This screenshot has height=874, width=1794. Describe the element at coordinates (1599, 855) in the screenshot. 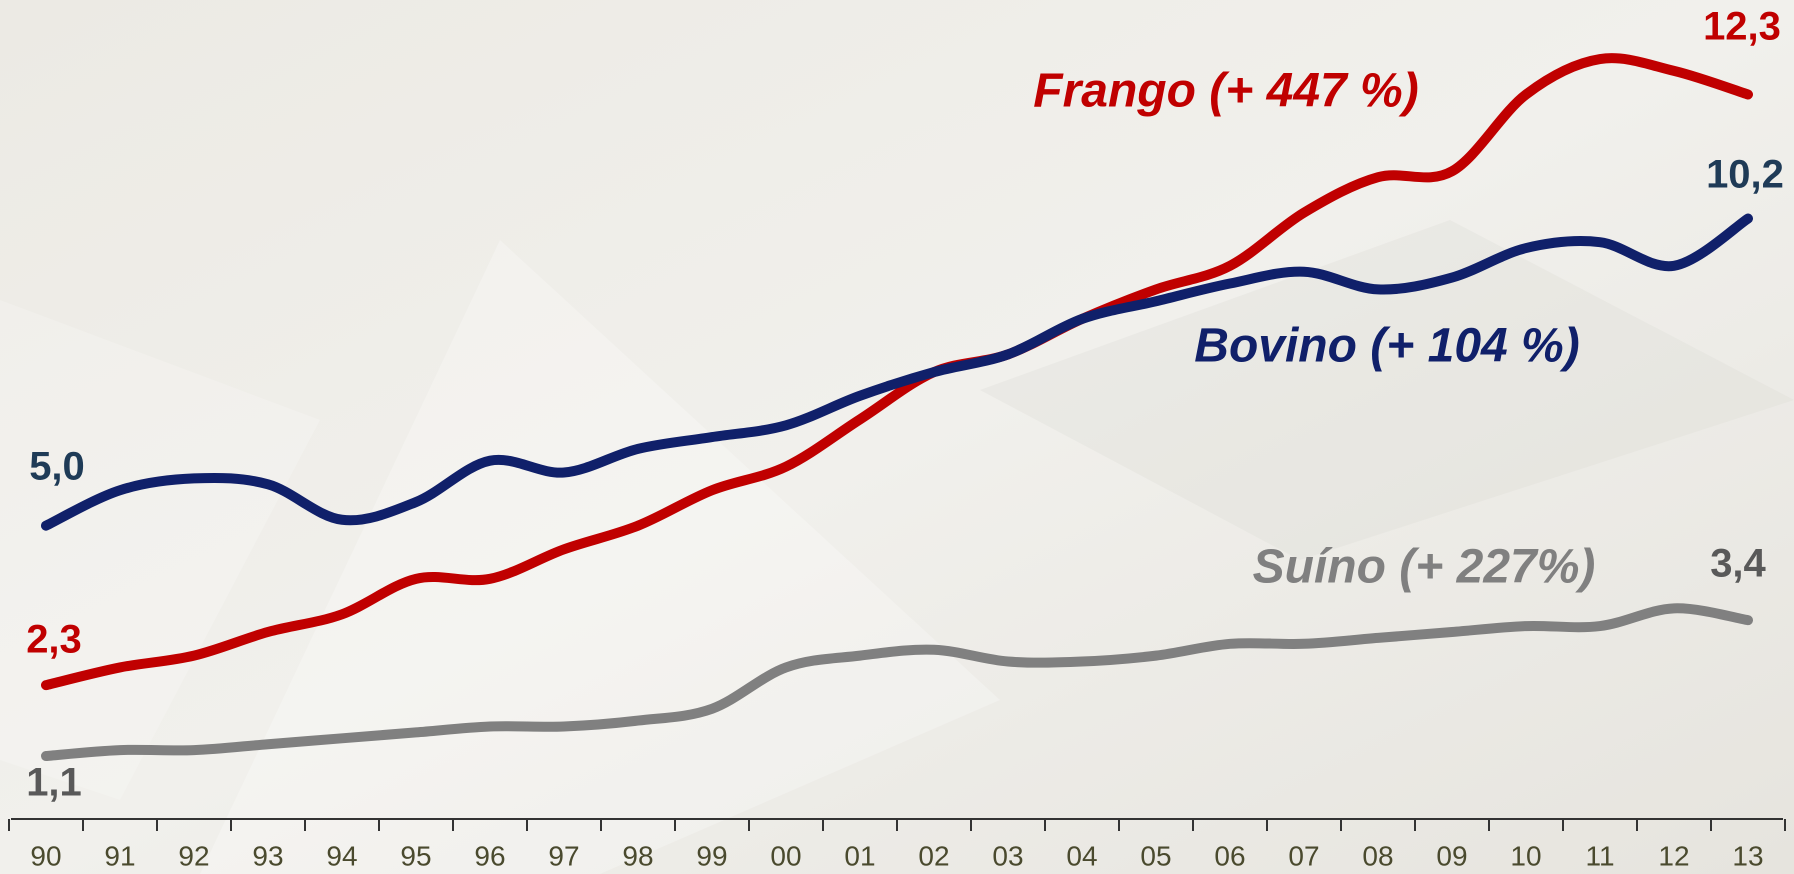

I see `x-tick-label: 11` at that location.